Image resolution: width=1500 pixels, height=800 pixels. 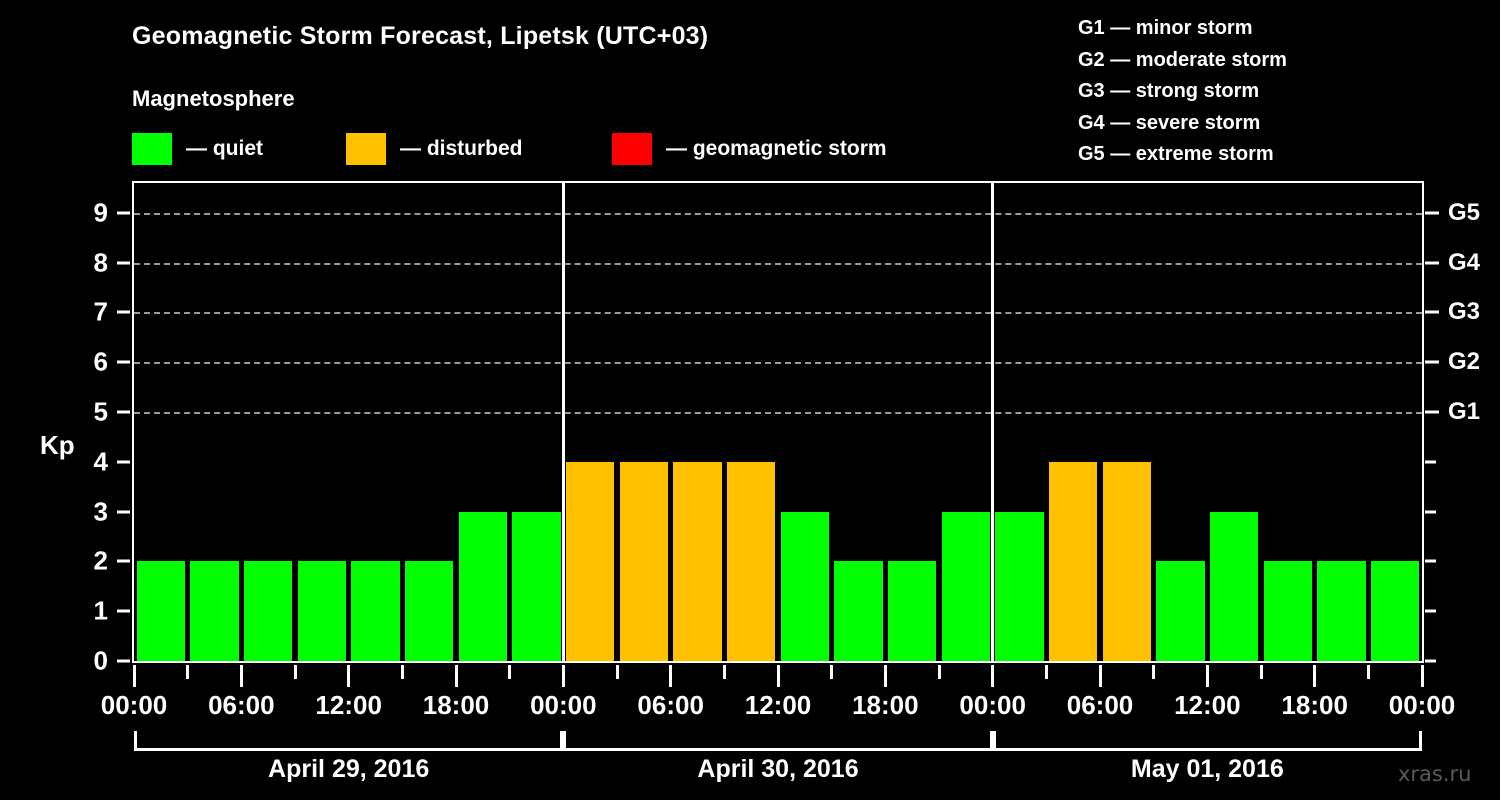 I want to click on legend-item-quiet: — quiet, so click(x=197, y=149).